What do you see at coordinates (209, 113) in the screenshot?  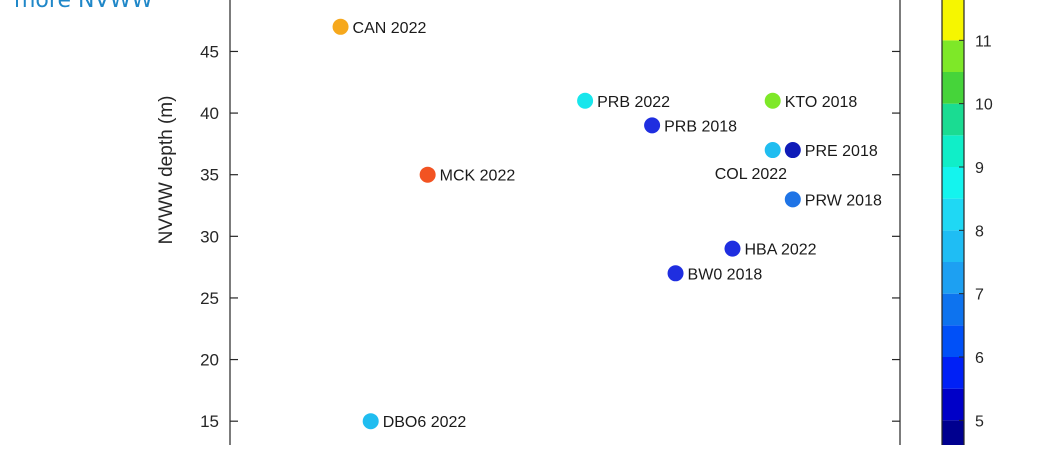 I see `y-tick-label: 40` at bounding box center [209, 113].